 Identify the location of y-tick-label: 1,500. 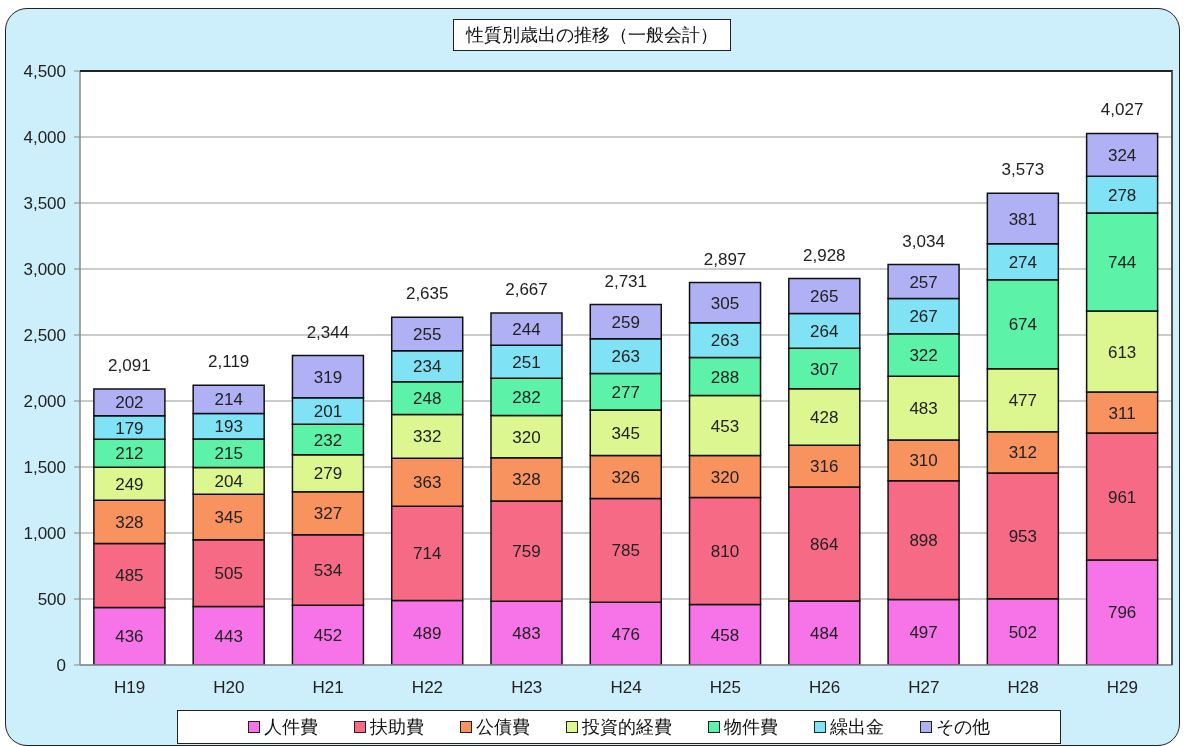
(44, 468).